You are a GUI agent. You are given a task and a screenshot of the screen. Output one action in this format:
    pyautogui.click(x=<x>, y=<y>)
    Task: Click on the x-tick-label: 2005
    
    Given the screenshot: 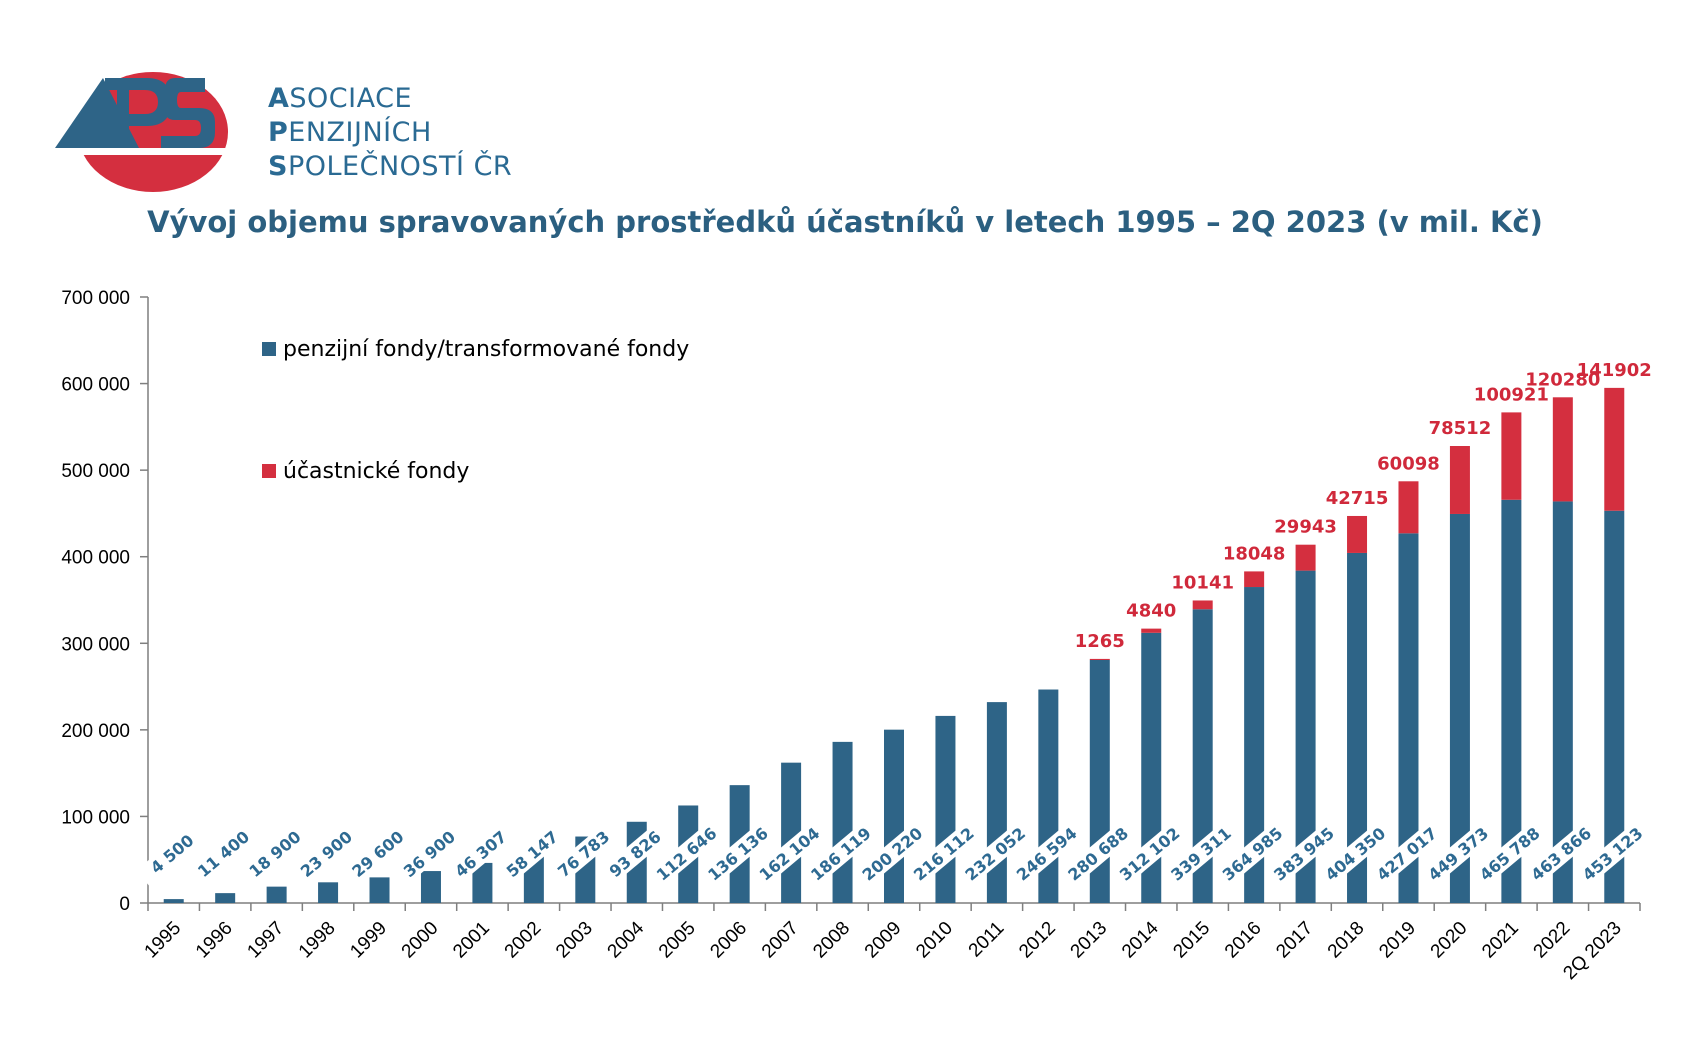 What is the action you would take?
    pyautogui.click(x=677, y=940)
    